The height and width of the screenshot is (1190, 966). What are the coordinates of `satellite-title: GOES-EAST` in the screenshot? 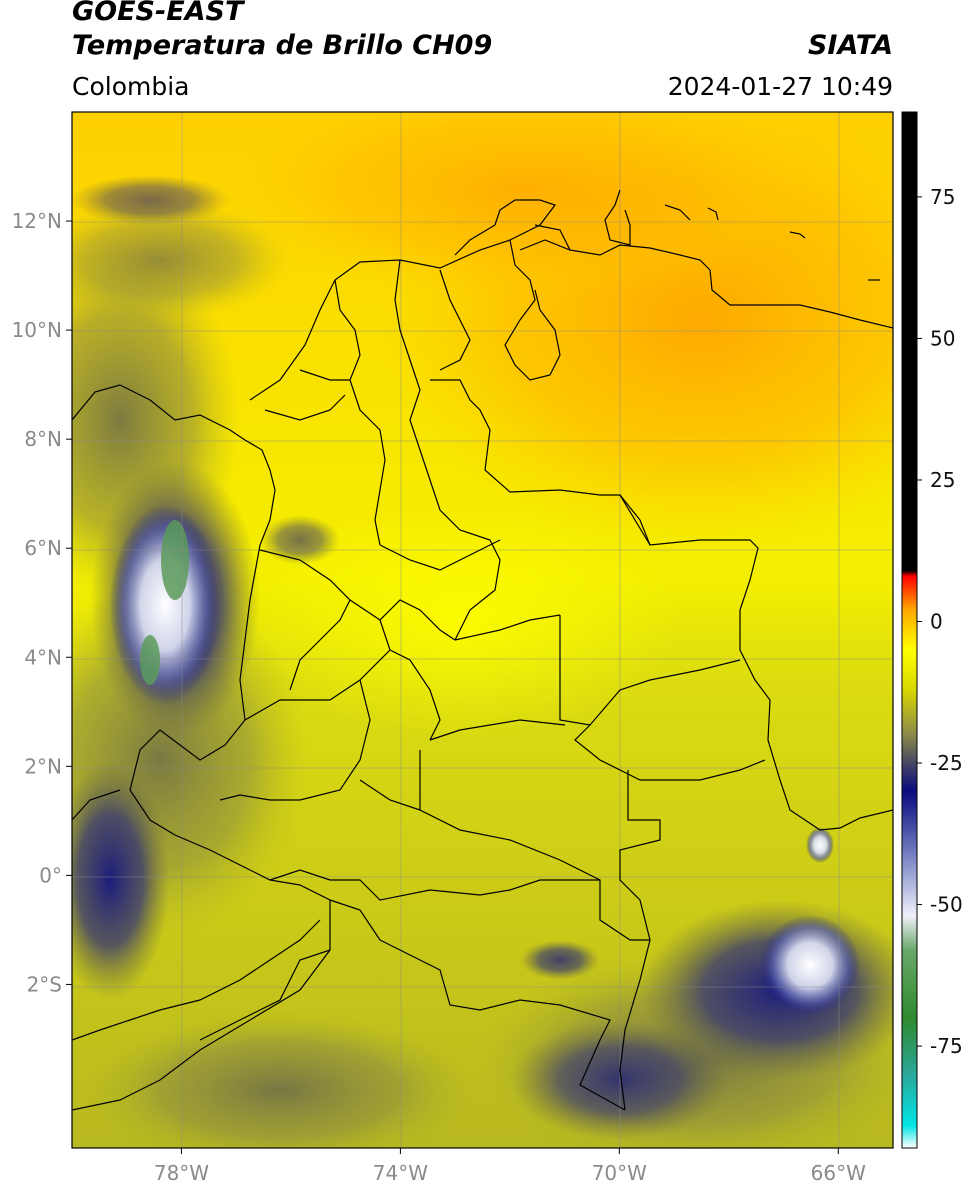 It's located at (158, 13).